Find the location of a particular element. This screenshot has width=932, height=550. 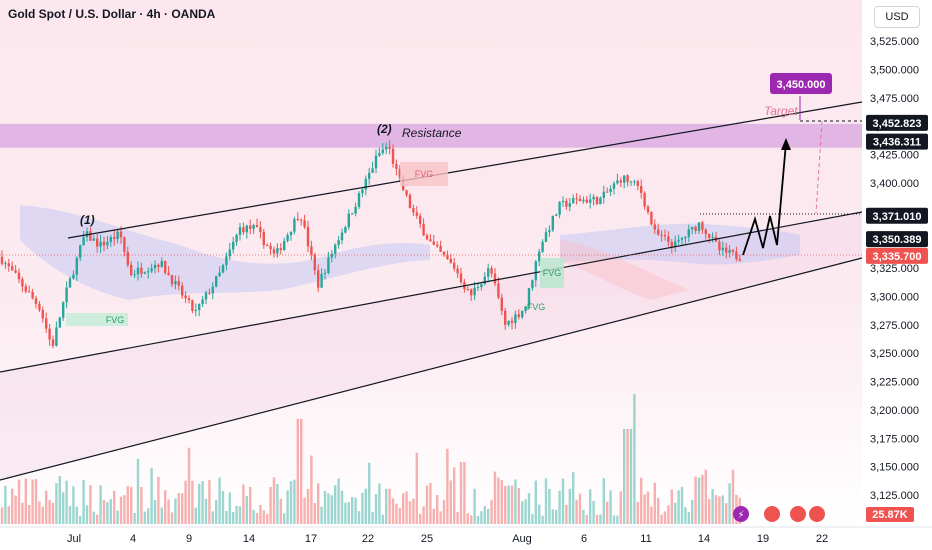

lightning-icon is located at coordinates (741, 514).